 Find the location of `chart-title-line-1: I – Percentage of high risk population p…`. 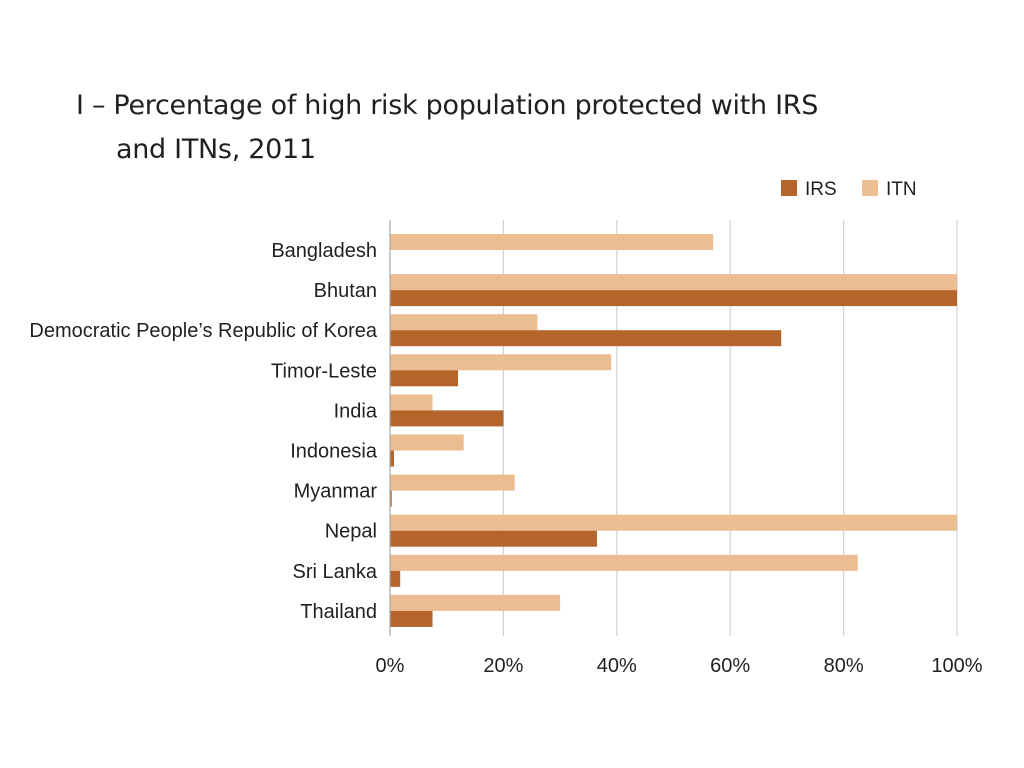

chart-title-line-1: I – Percentage of high risk population p… is located at coordinates (447, 105).